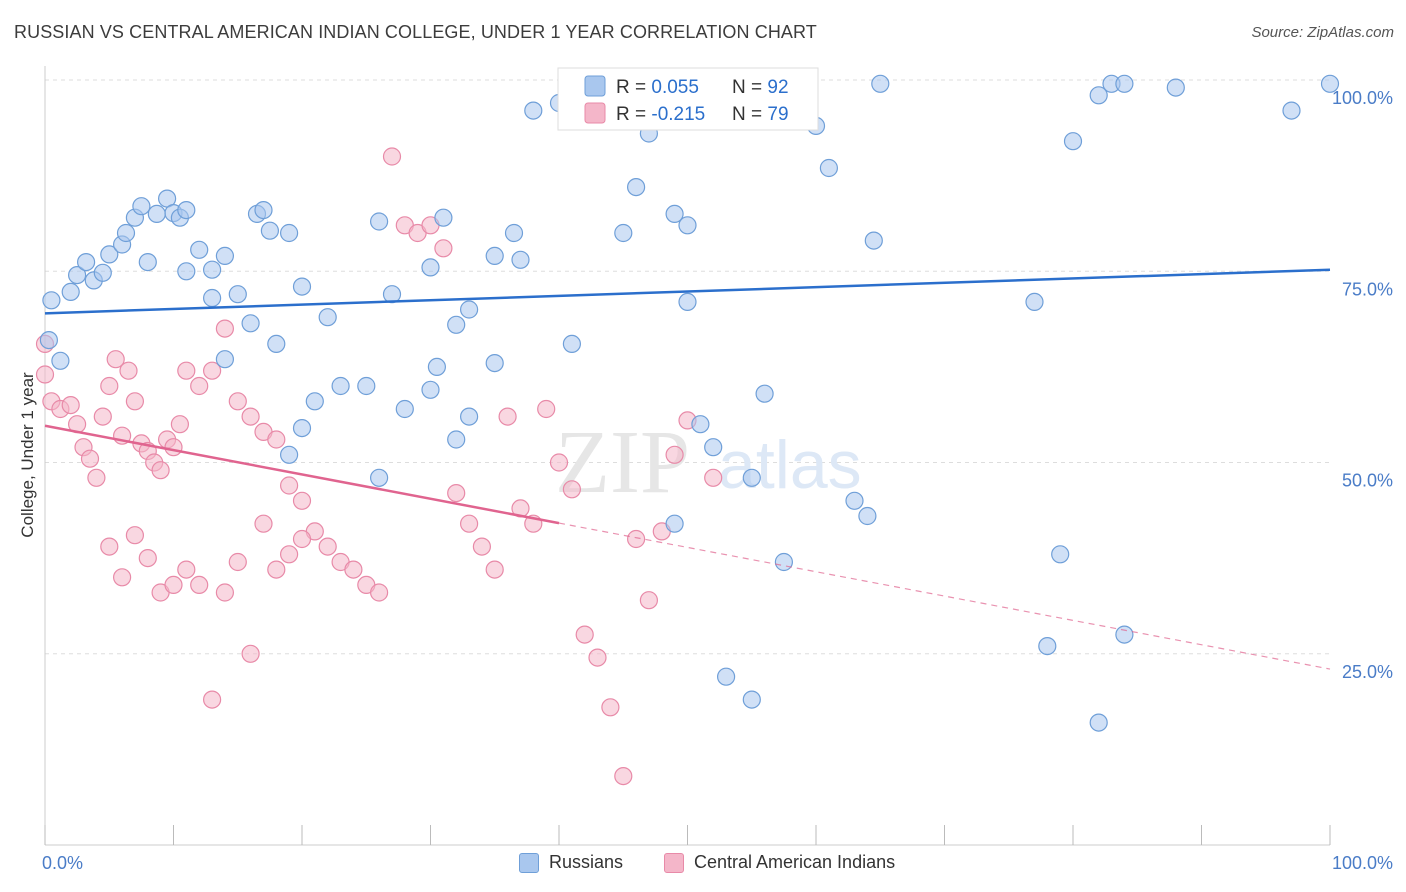  I want to click on y-tick-label-2: 50.0%, so click(1367, 481).